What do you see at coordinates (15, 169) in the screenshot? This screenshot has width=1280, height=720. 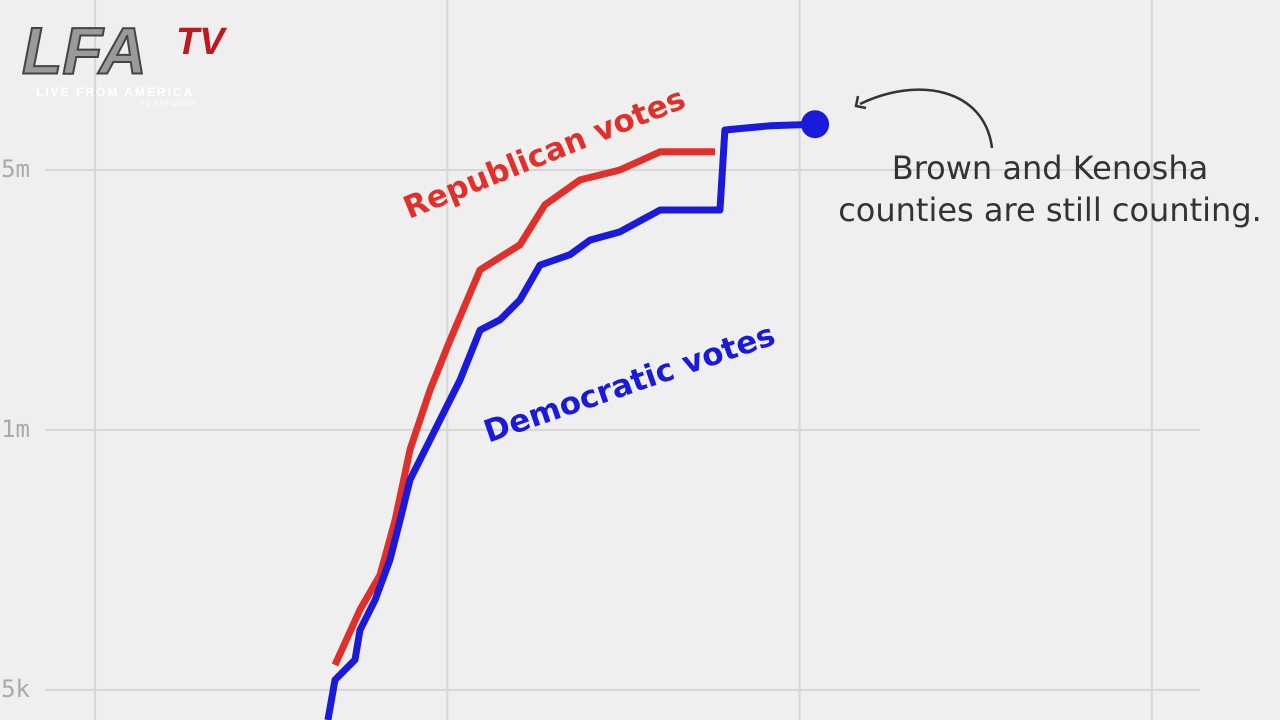 I see `y-tick-label: 5m` at bounding box center [15, 169].